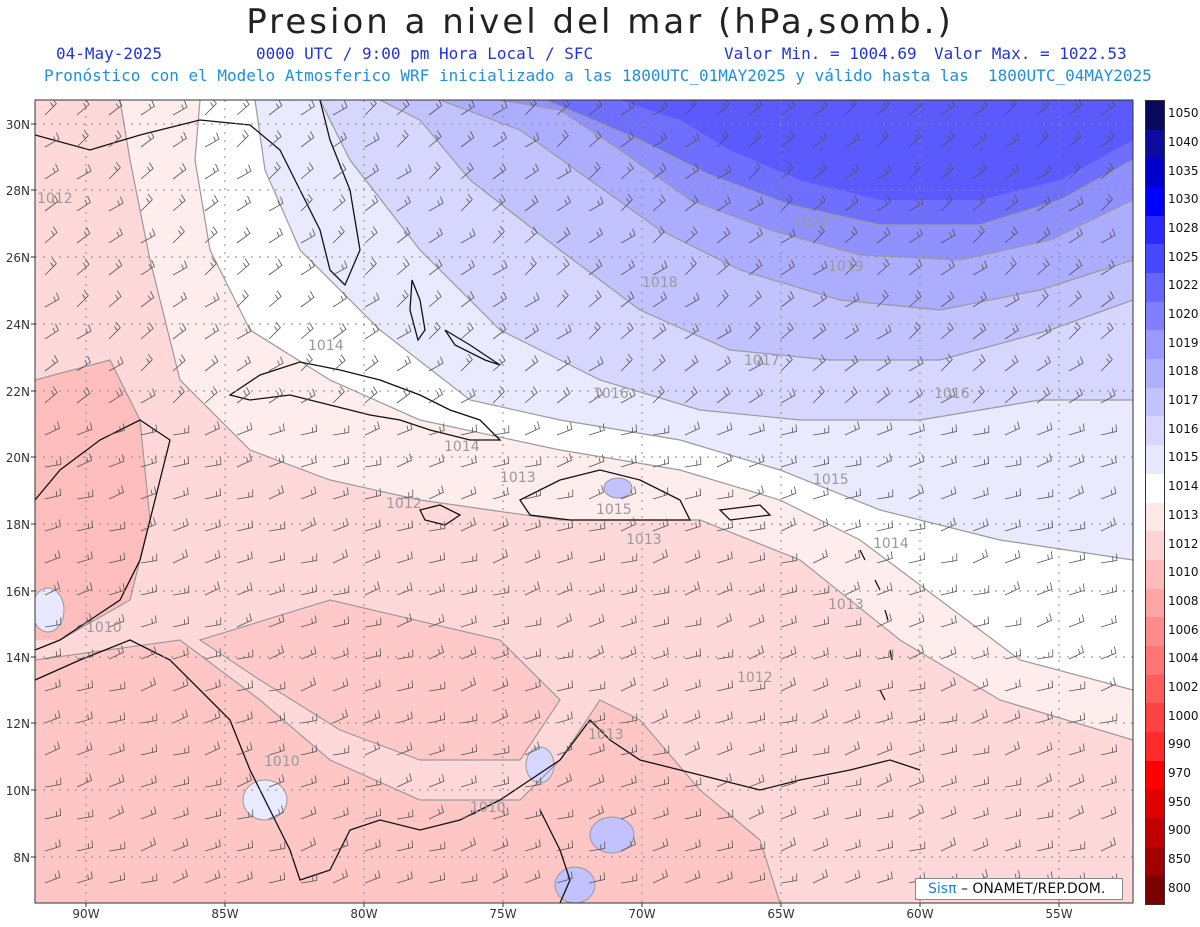 The image size is (1200, 927). What do you see at coordinates (831, 480) in the screenshot?
I see `contour-label: 1015` at bounding box center [831, 480].